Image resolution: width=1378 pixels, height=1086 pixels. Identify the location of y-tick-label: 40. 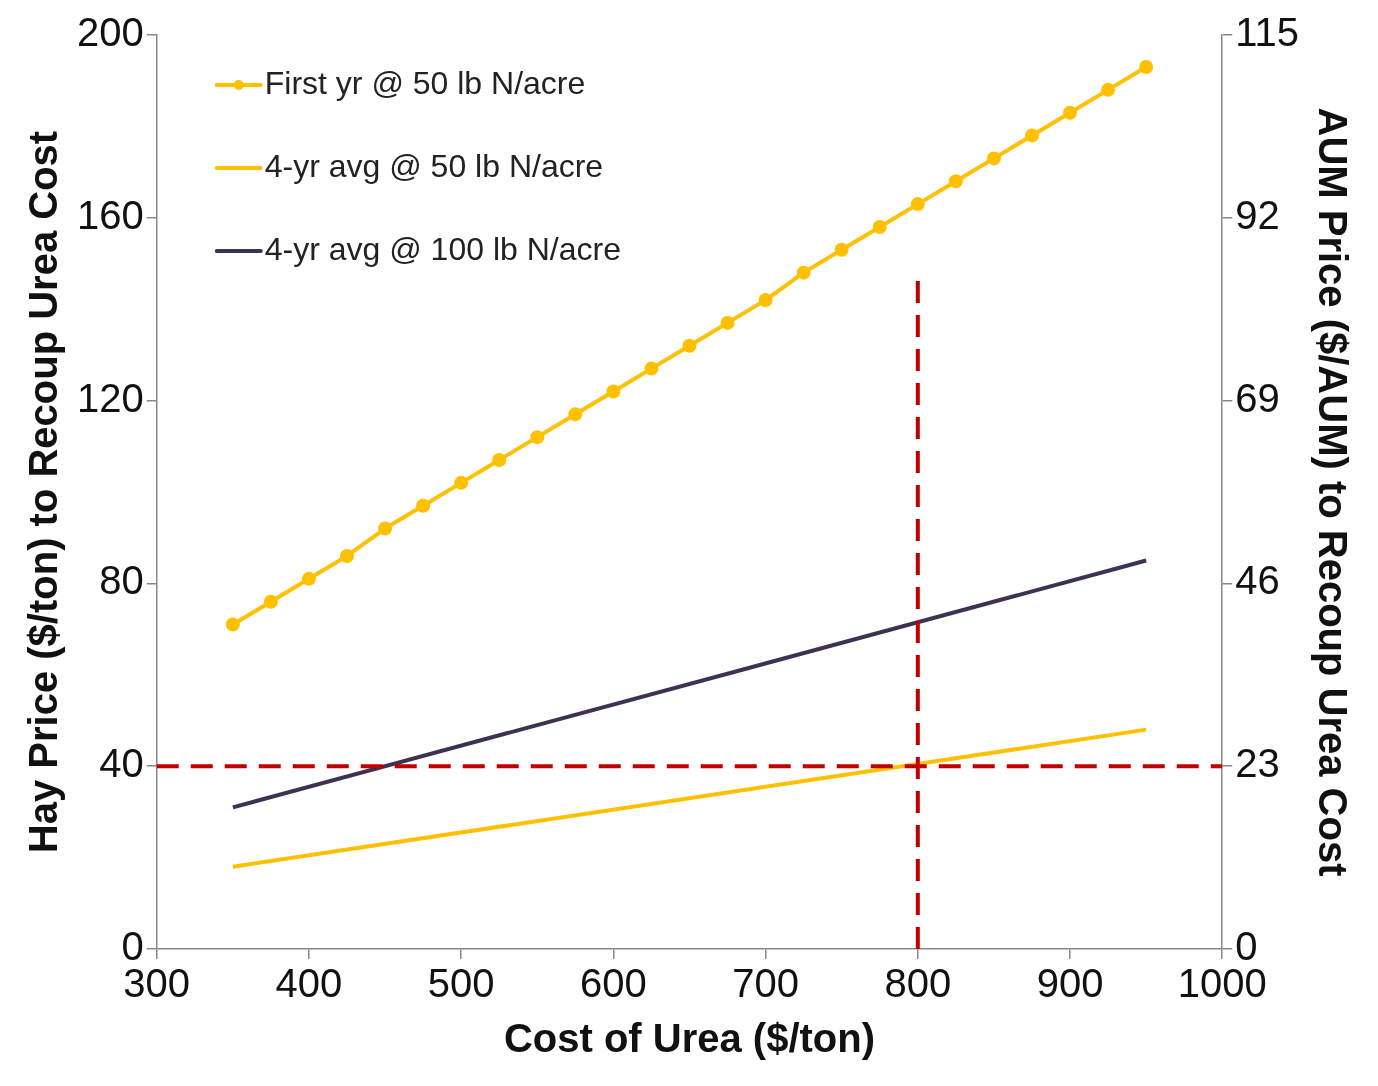
(121, 763).